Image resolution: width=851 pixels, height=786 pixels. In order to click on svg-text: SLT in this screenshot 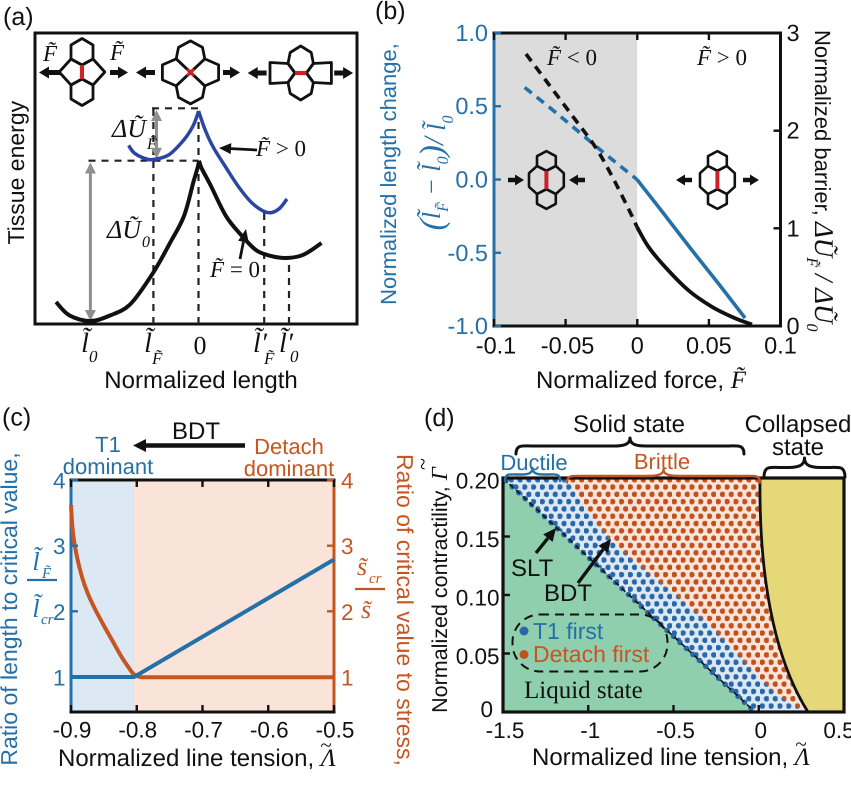, I will do `click(532, 568)`.